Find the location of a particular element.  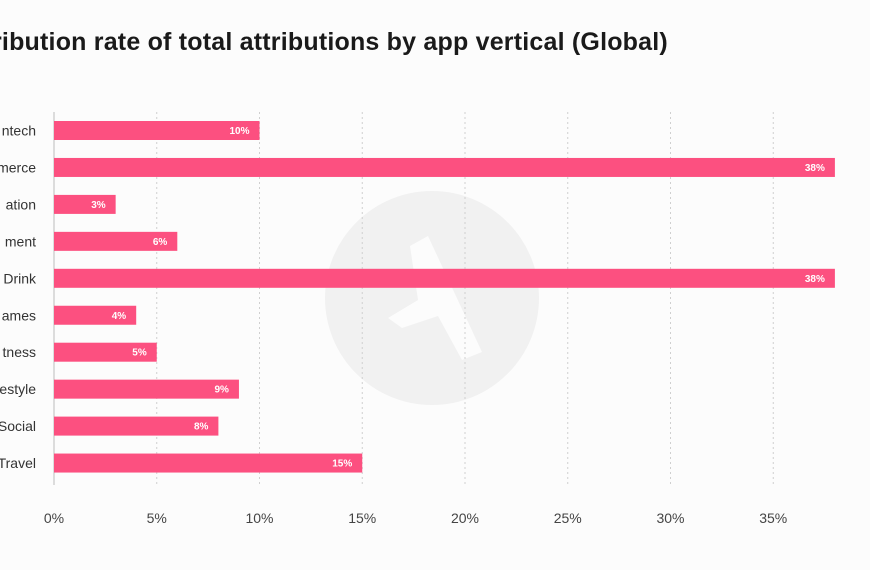

x-tick-label: 0% is located at coordinates (54, 518).